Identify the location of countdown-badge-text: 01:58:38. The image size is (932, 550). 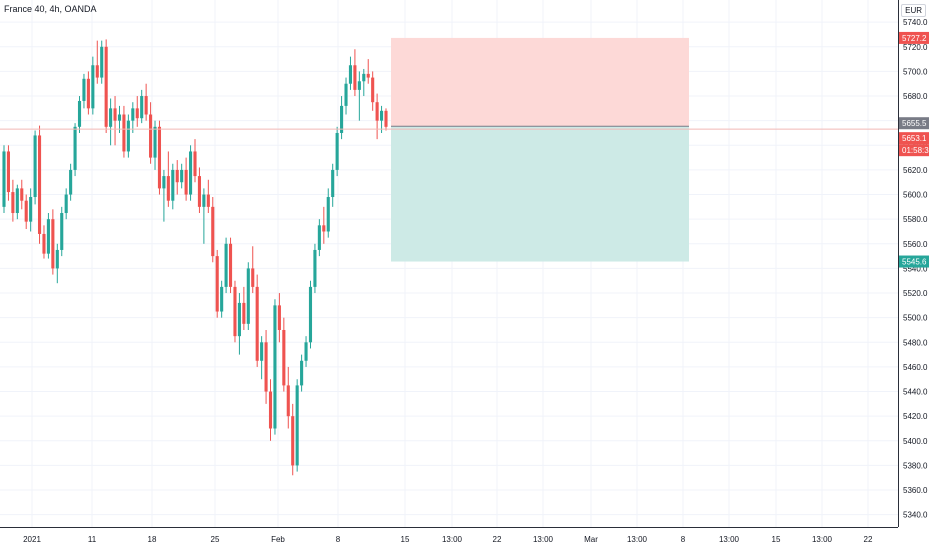
(917, 150).